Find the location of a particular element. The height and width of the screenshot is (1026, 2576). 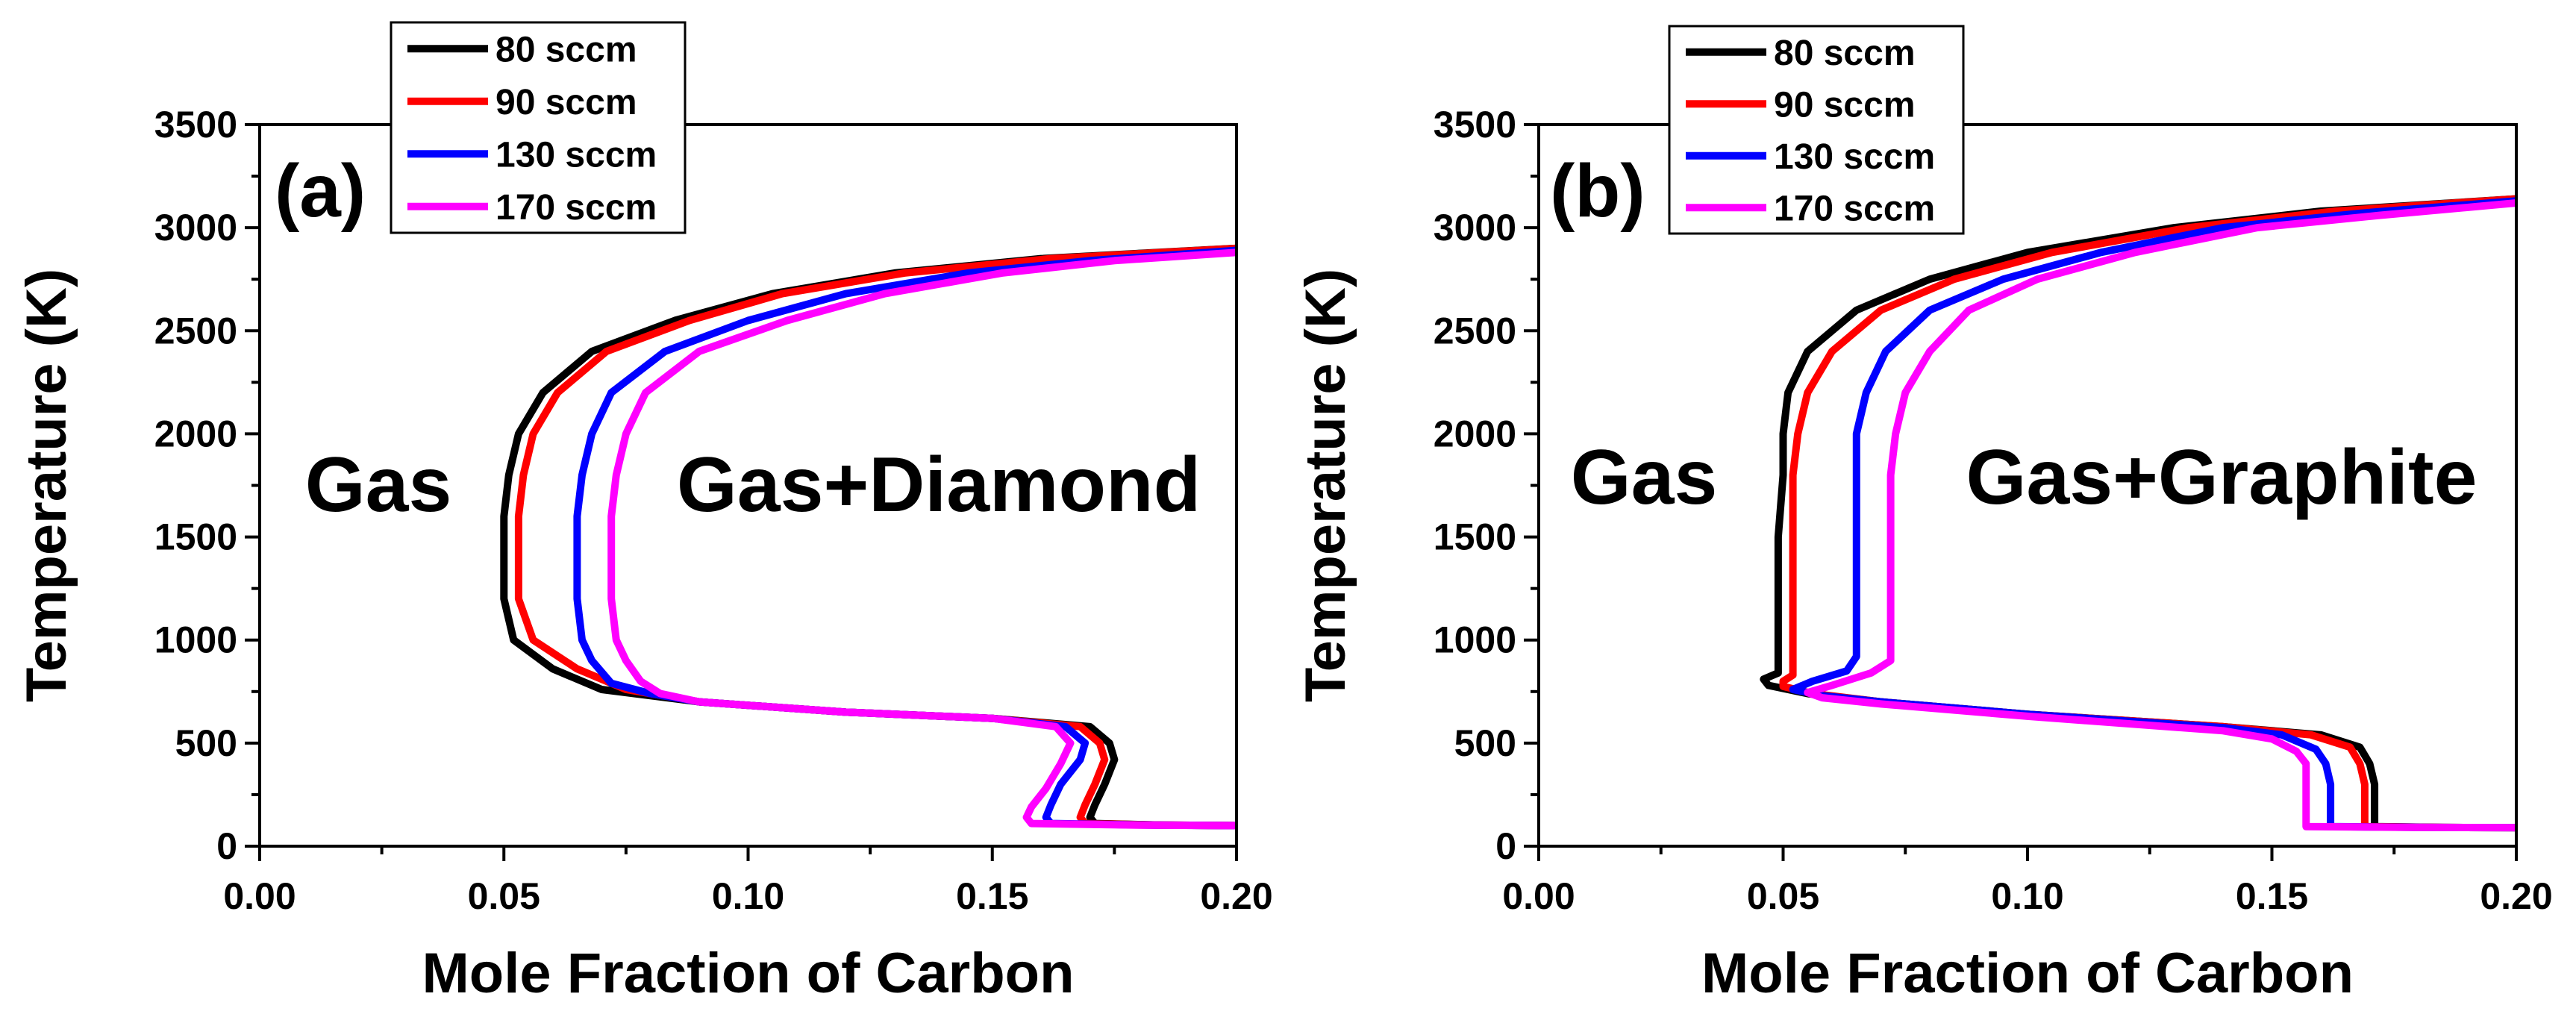

panel-label: (a) is located at coordinates (320, 191).